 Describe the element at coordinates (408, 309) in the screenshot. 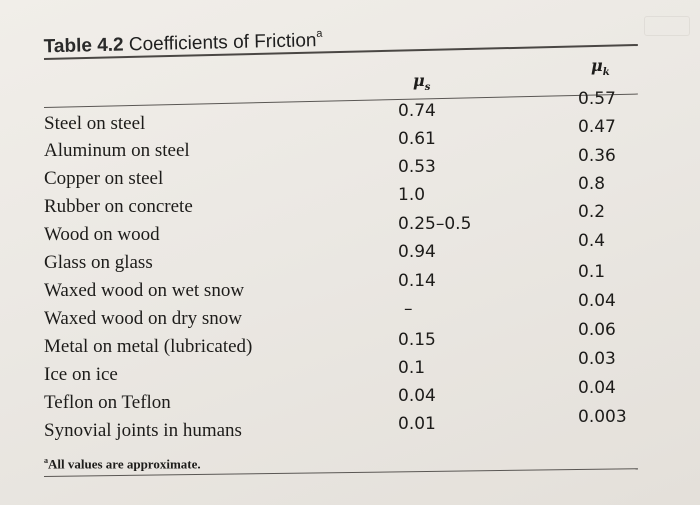

I see `static-coefficient-value: –` at that location.